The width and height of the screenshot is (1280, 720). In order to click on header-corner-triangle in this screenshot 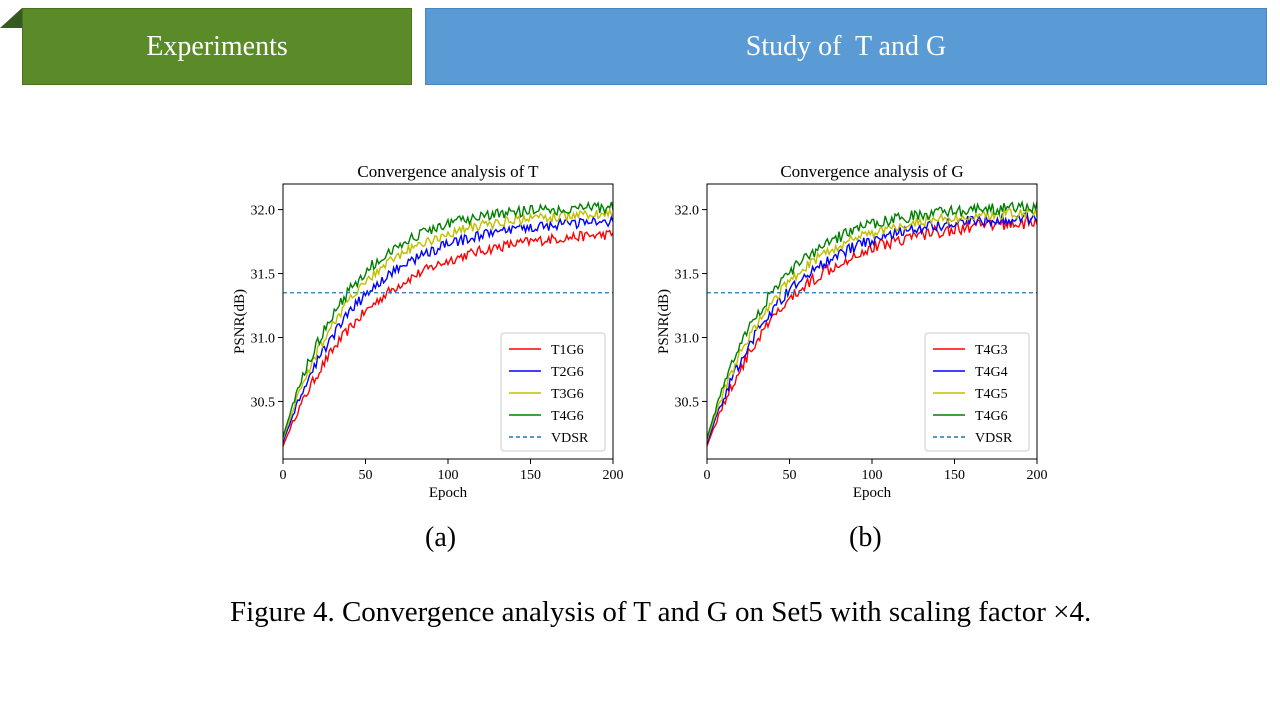, I will do `click(11, 18)`.